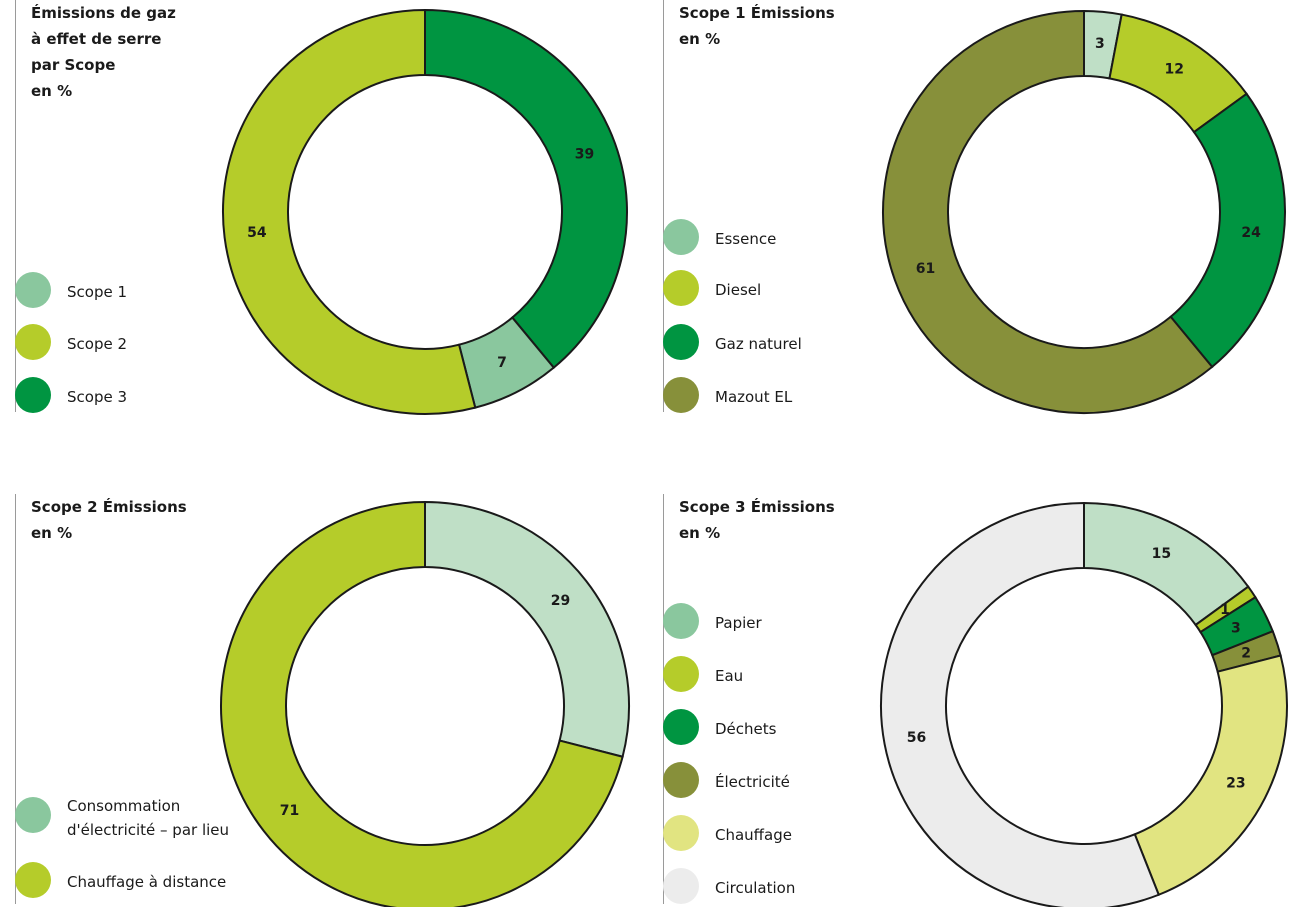 Image resolution: width=1289 pixels, height=907 pixels. What do you see at coordinates (257, 233) in the screenshot?
I see `data-label-scope-2: 54` at bounding box center [257, 233].